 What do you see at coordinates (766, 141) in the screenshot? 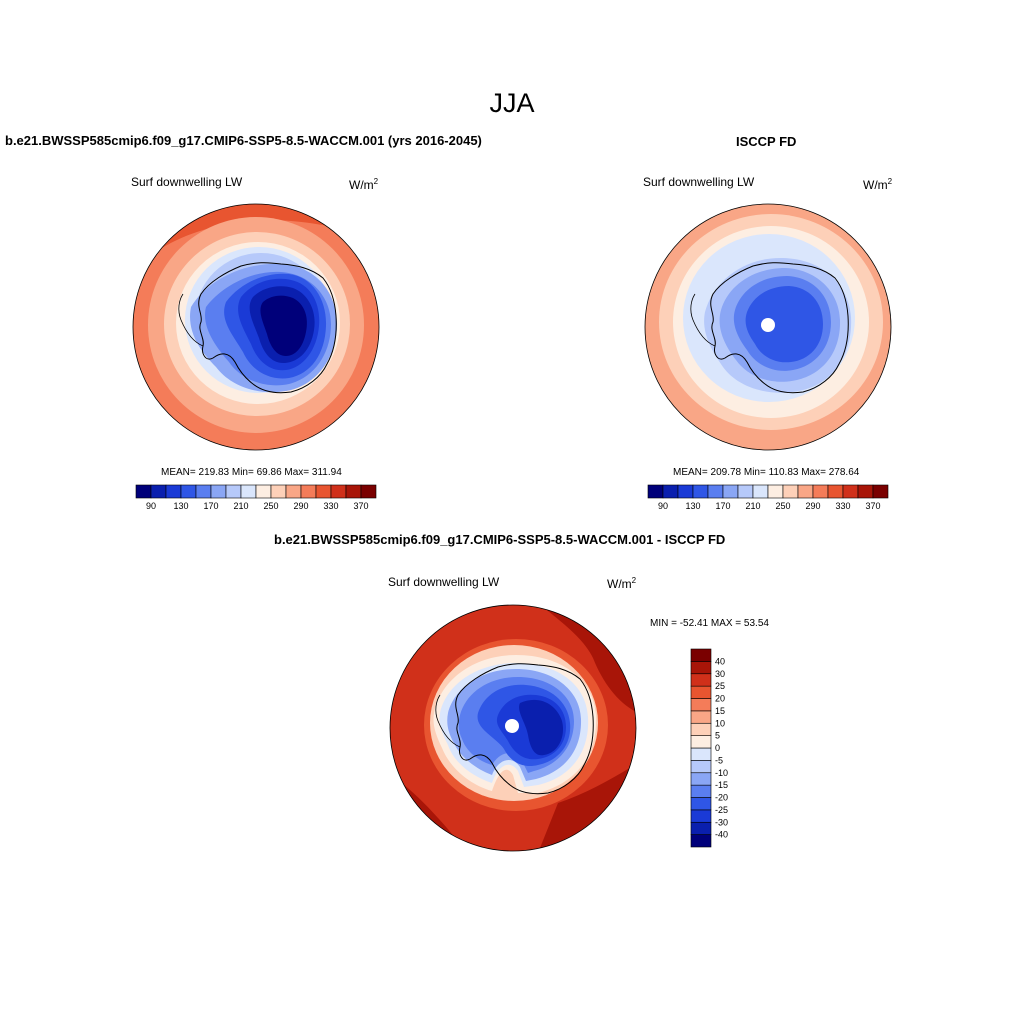
I see `obs-title: ISCCP FD` at bounding box center [766, 141].